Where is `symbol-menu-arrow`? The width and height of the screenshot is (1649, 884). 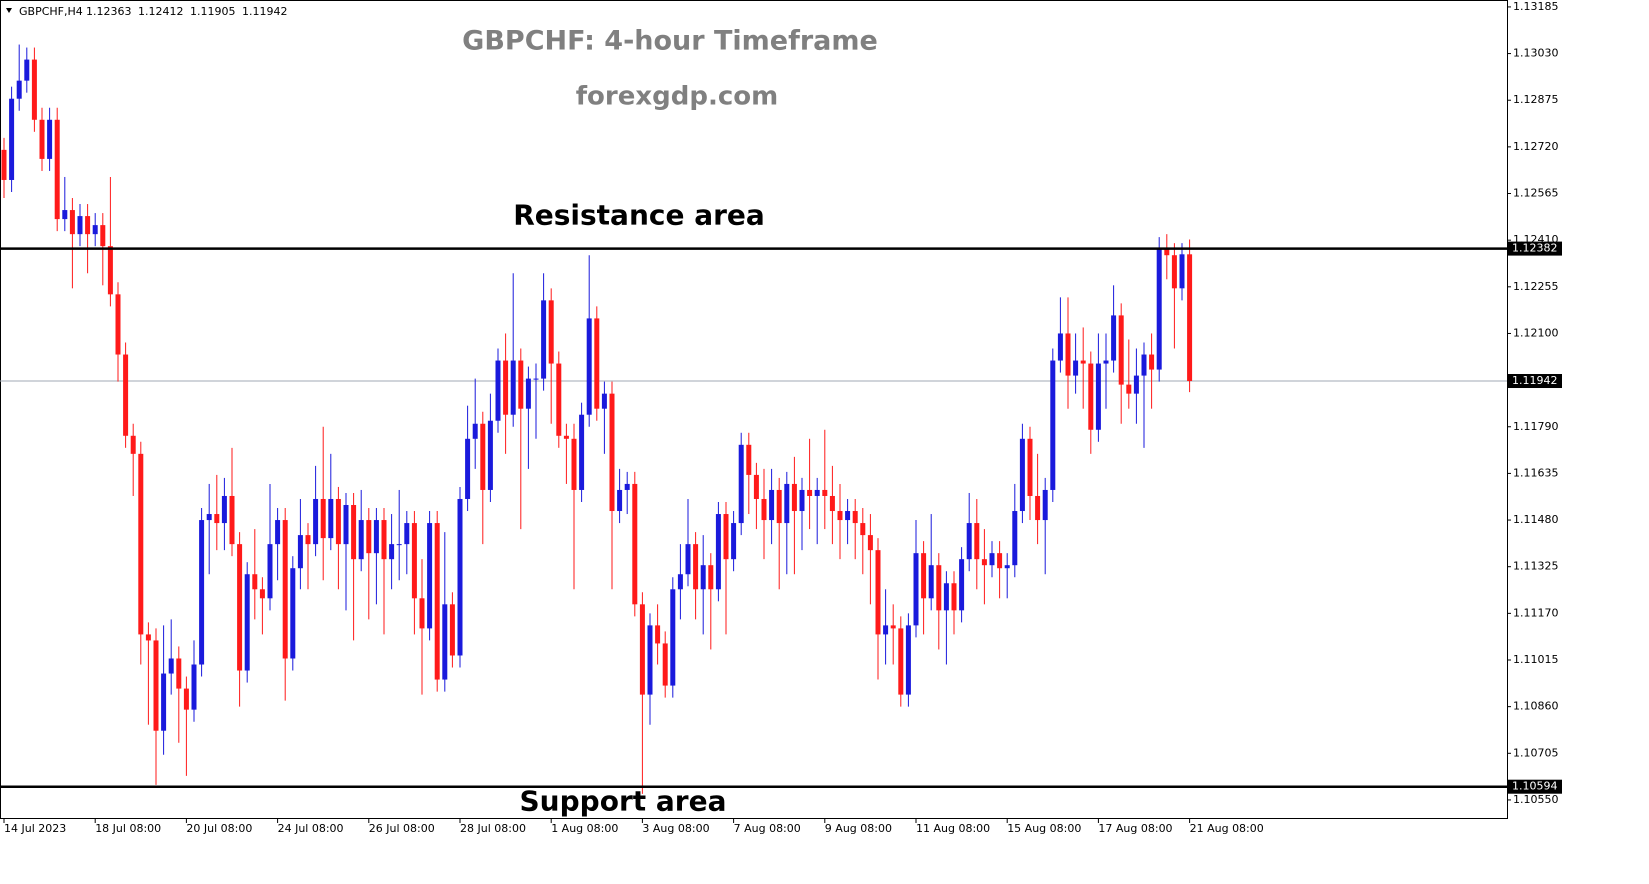
symbol-menu-arrow is located at coordinates (9, 10).